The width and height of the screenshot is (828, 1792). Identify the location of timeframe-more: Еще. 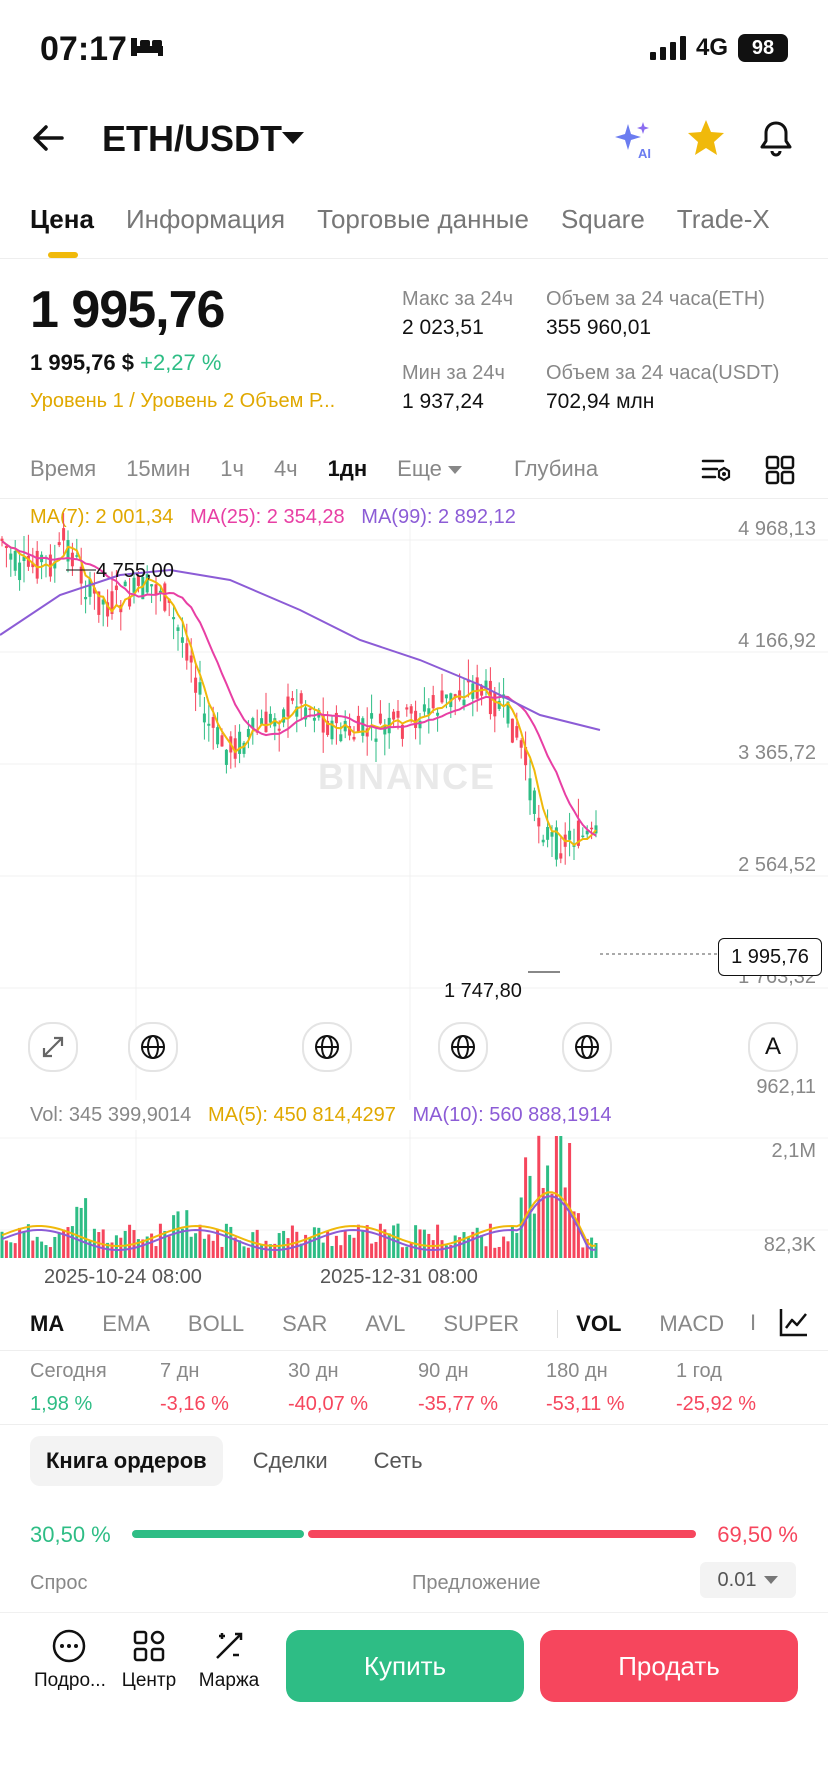
(430, 469).